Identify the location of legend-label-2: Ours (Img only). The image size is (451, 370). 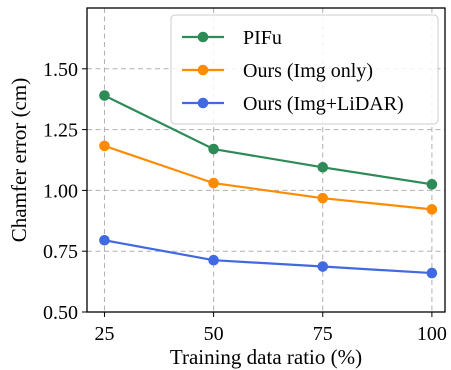
(308, 71).